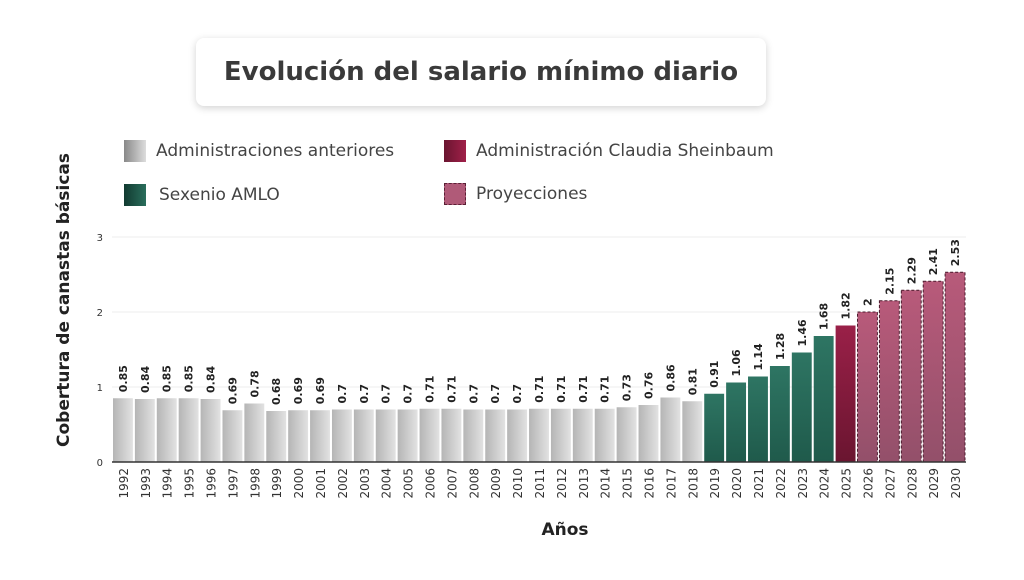 The height and width of the screenshot is (580, 1024). I want to click on x-tick-label: 1993, so click(146, 483).